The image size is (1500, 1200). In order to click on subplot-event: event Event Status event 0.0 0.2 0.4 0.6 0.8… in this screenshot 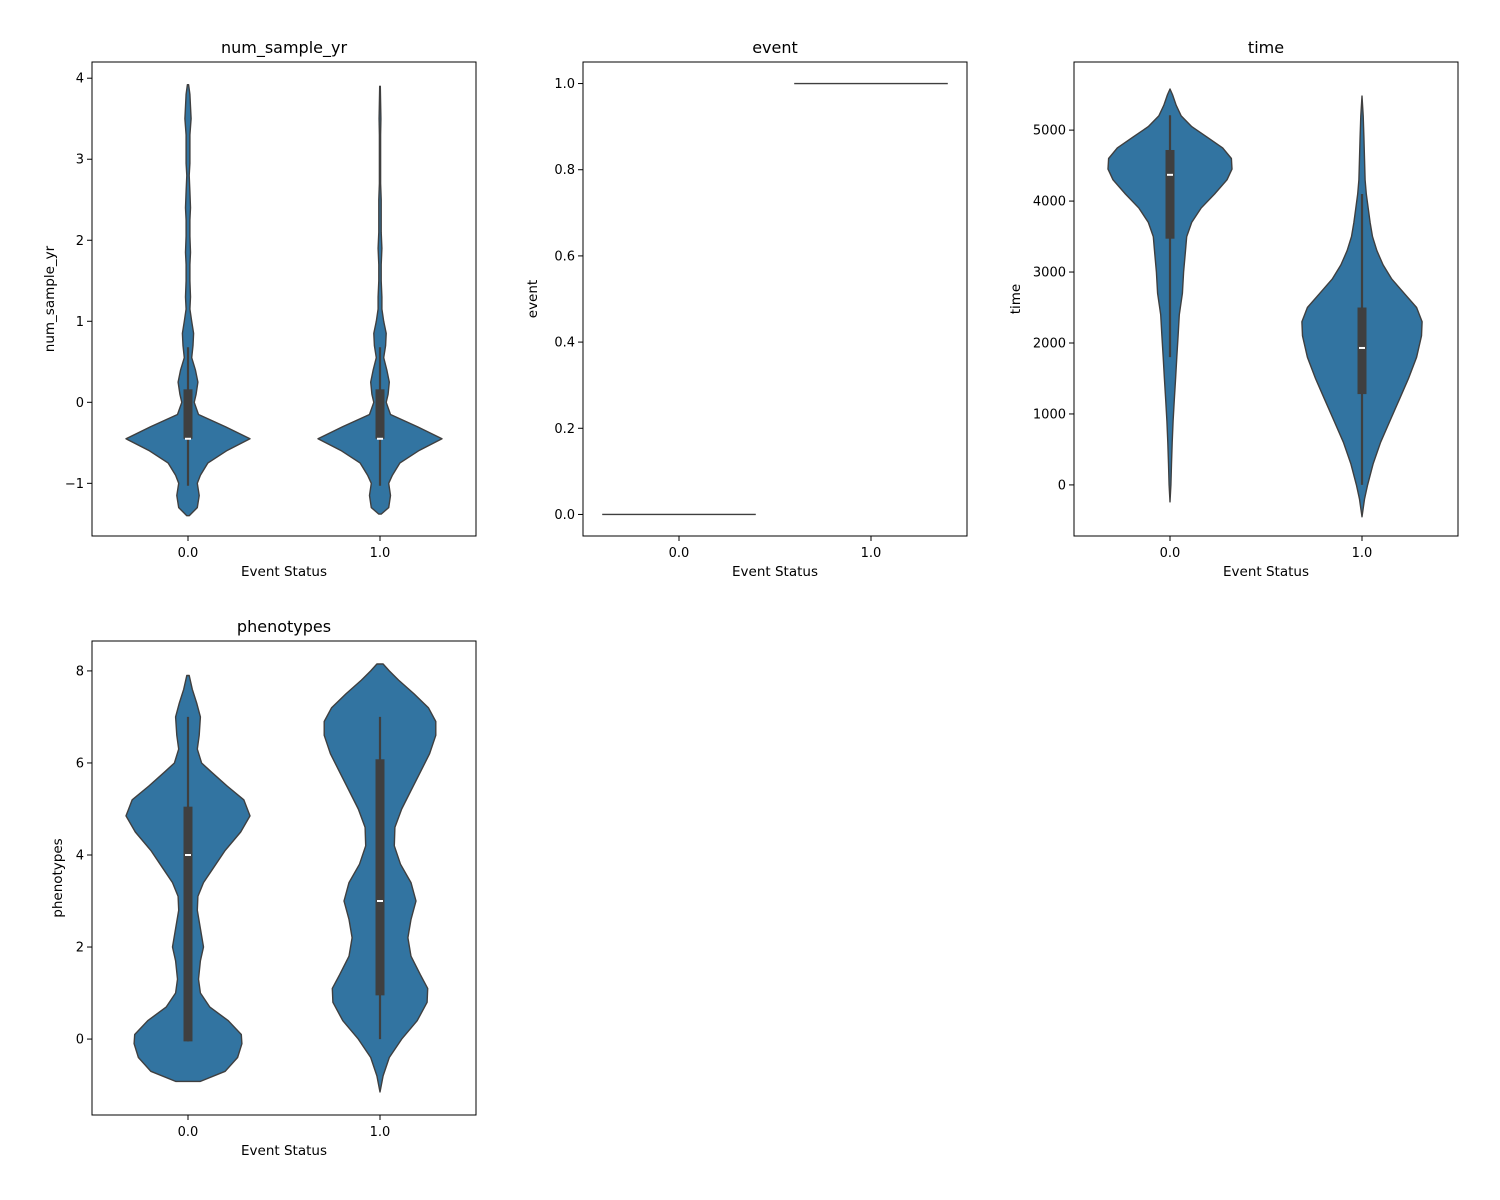, I will do `click(746, 309)`.